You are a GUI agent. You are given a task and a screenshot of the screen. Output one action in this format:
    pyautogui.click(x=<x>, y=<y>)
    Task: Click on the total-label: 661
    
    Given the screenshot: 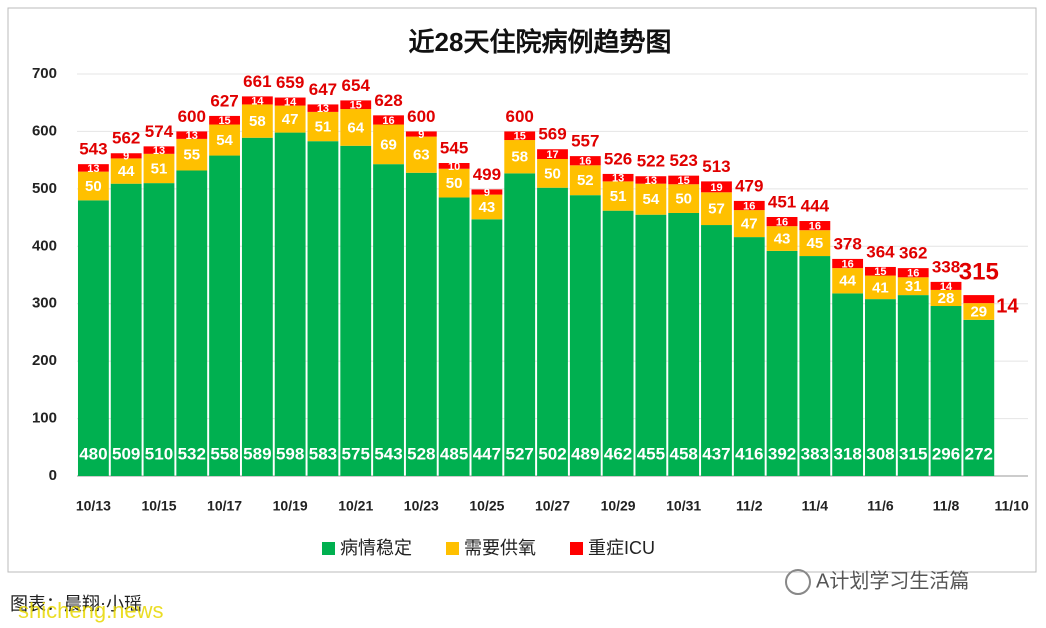 What is the action you would take?
    pyautogui.click(x=257, y=81)
    